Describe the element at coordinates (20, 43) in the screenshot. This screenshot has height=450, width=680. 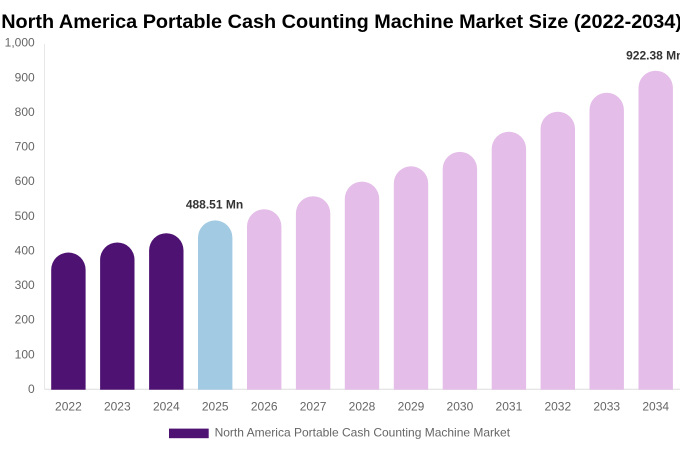
I see `svg-text: 1,000` at that location.